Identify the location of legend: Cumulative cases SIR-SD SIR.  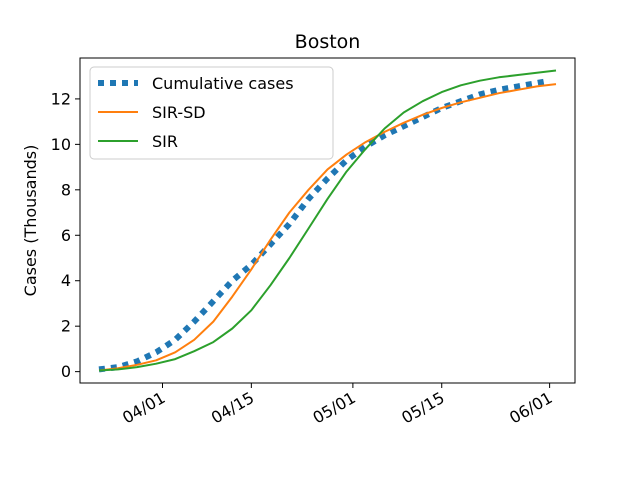
(211, 113).